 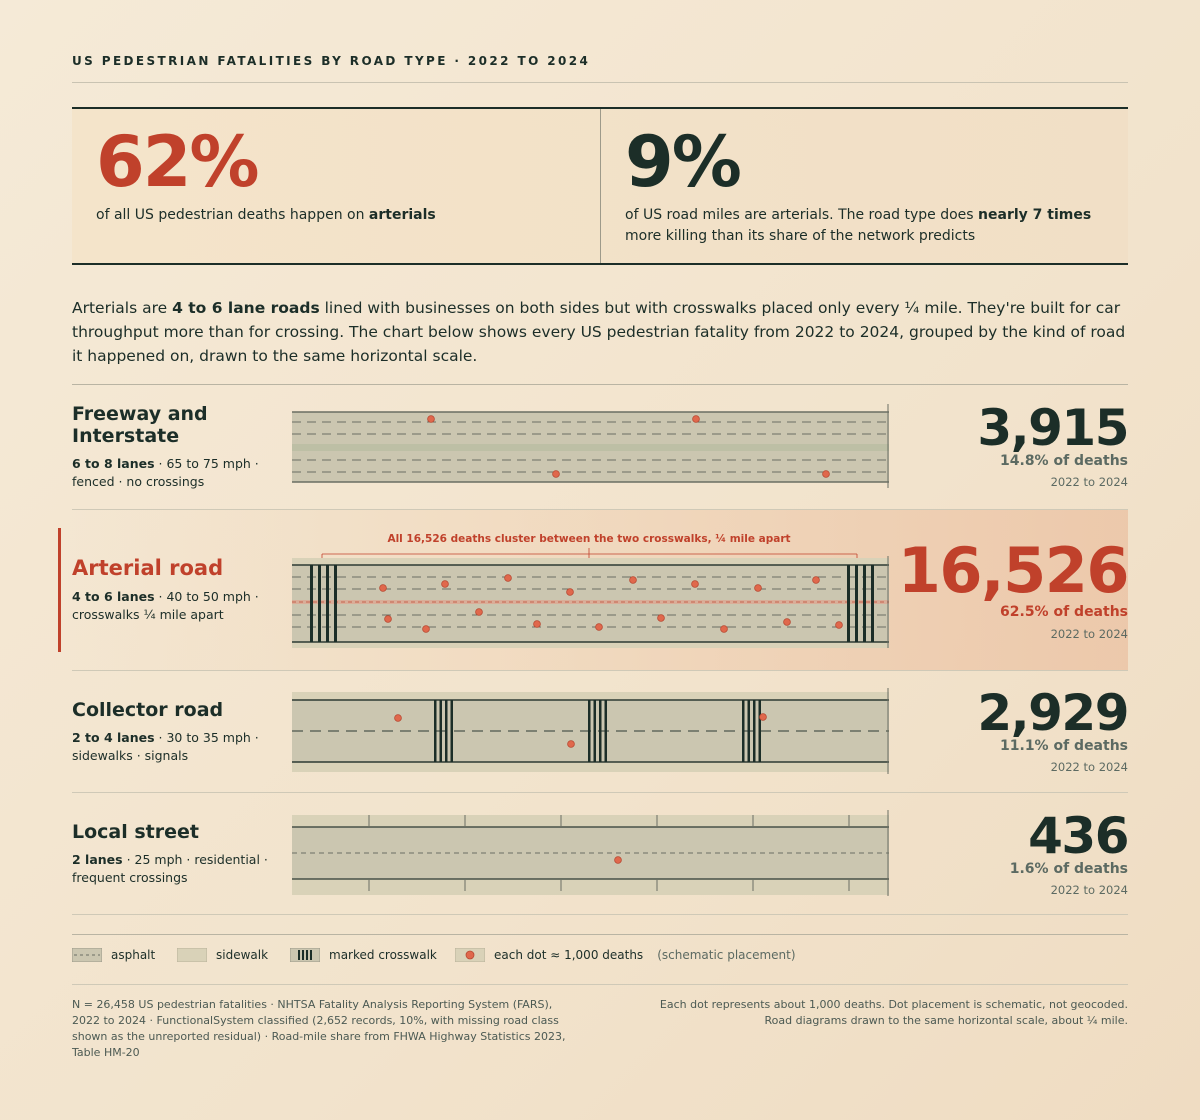 I want to click on stat-value: 62%, so click(x=178, y=162).